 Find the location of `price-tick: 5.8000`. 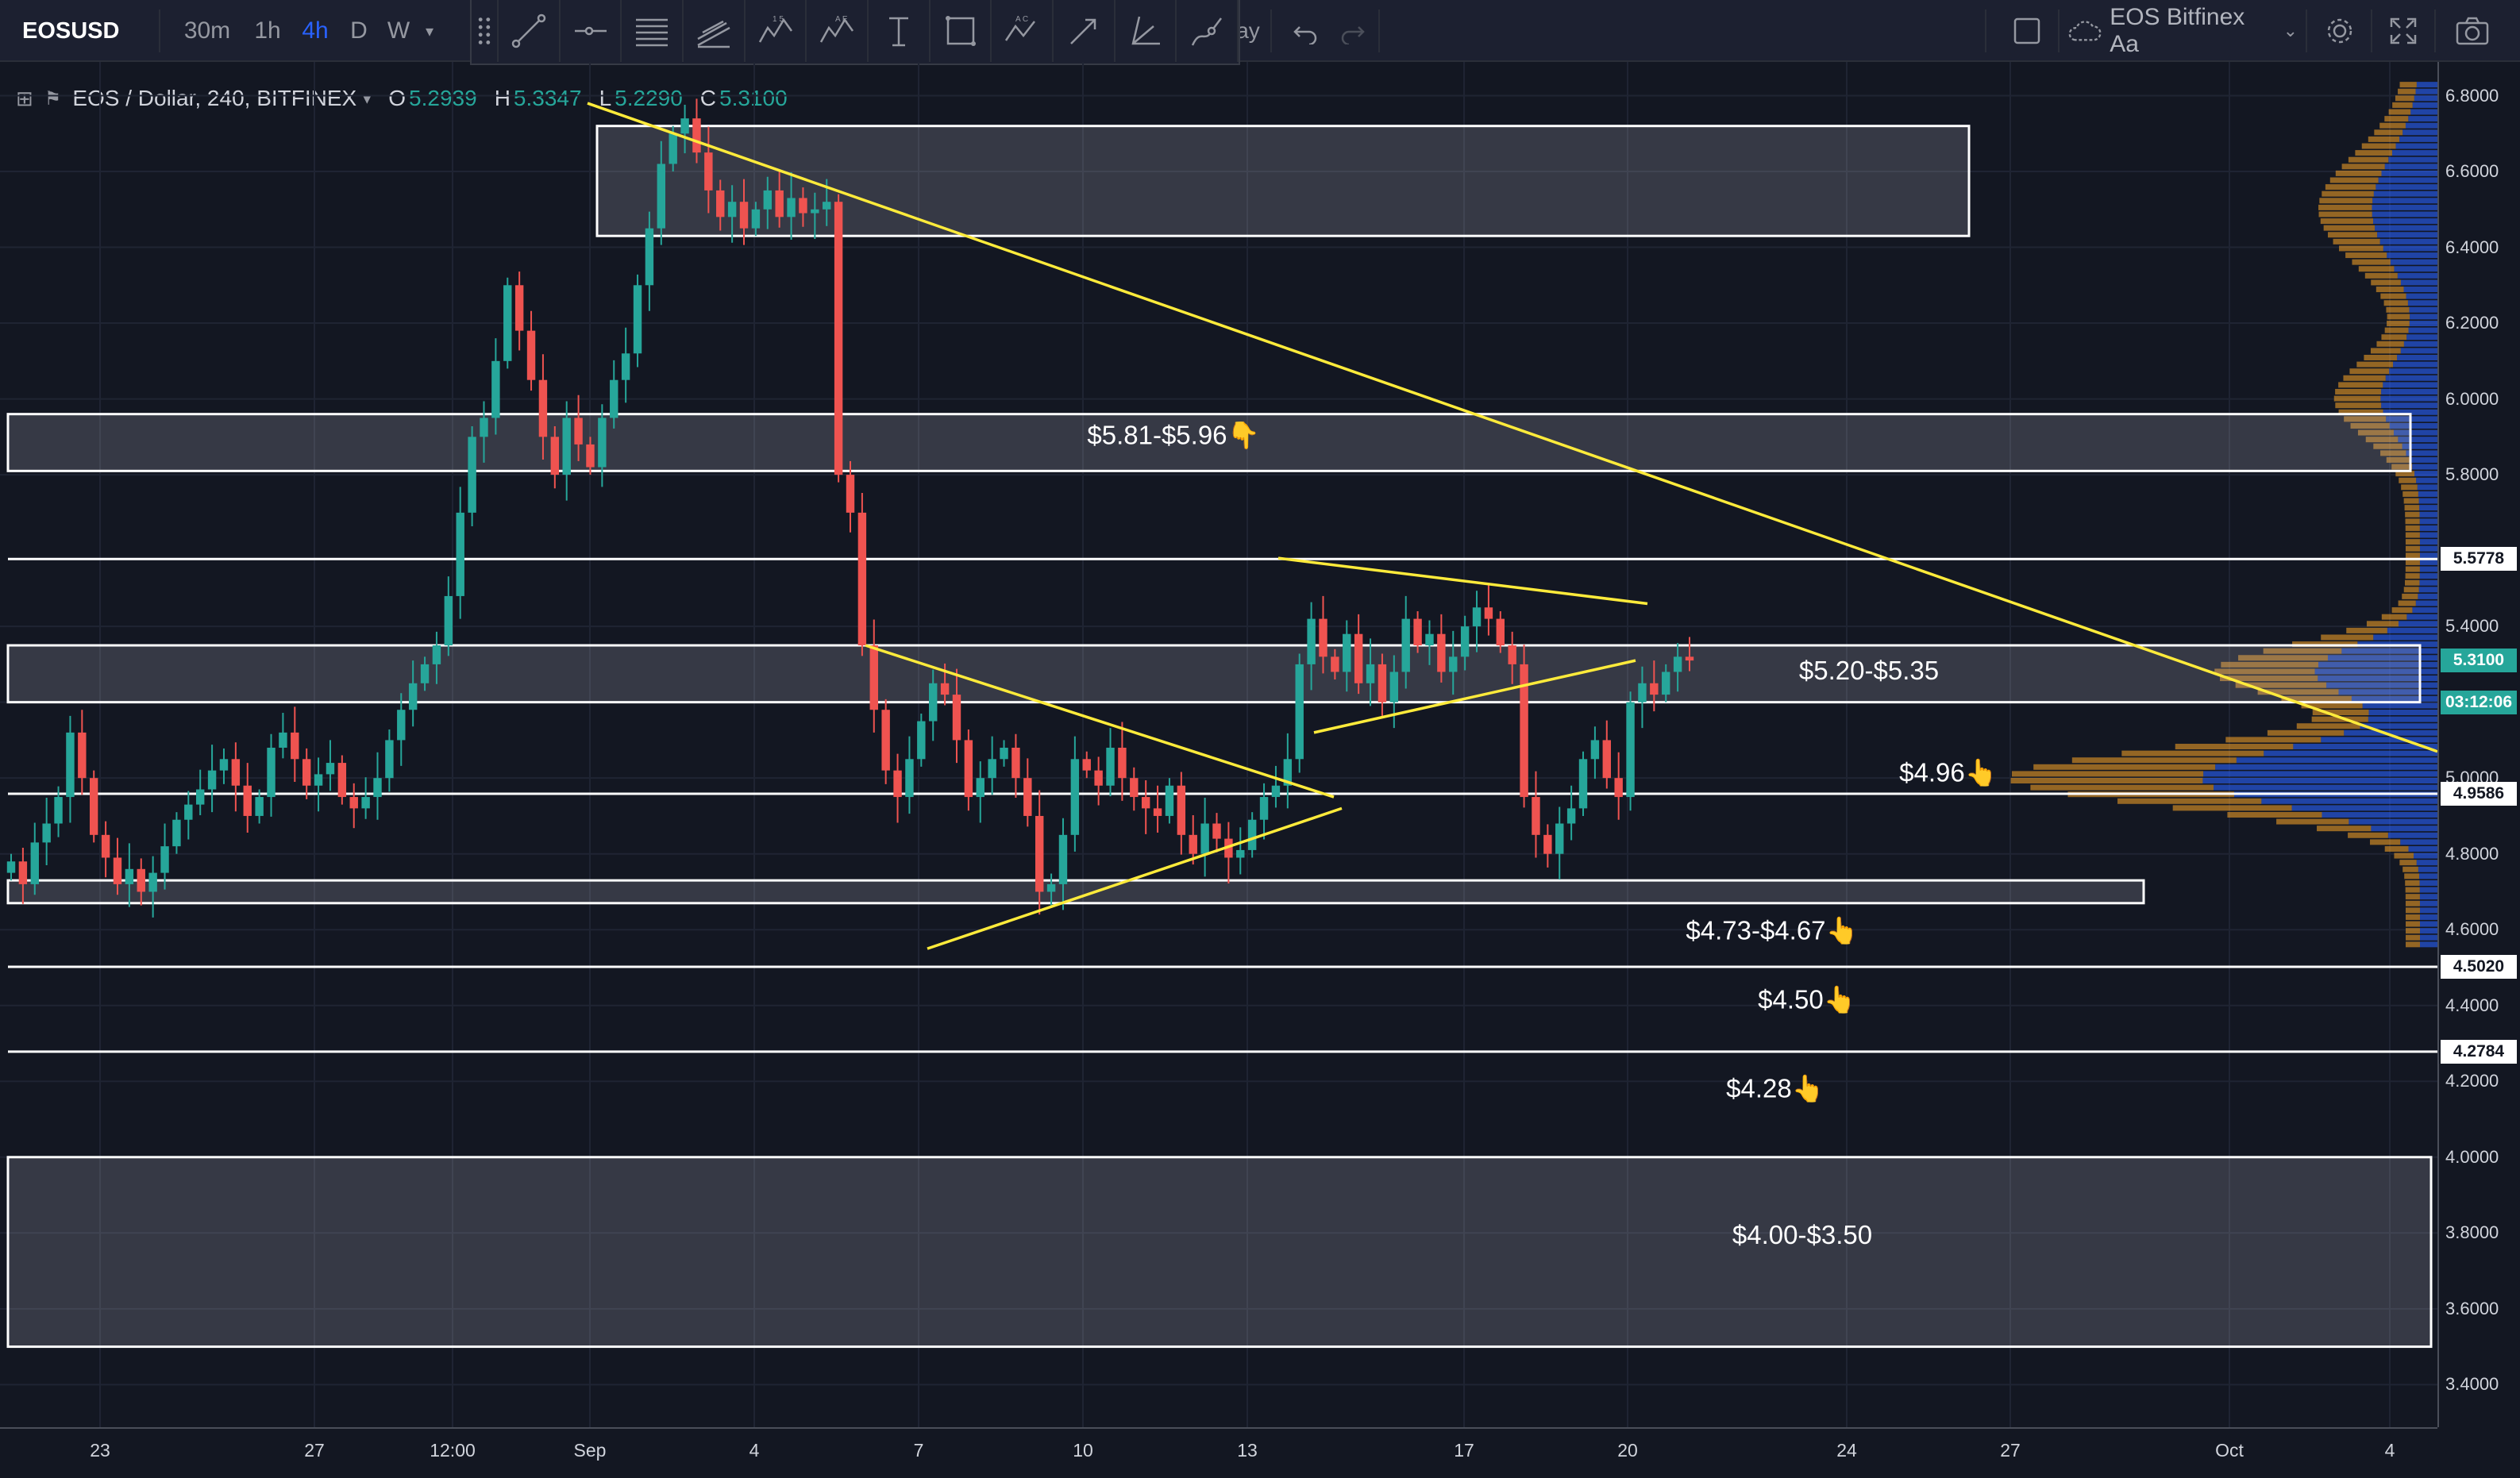

price-tick: 5.8000 is located at coordinates (2472, 474).